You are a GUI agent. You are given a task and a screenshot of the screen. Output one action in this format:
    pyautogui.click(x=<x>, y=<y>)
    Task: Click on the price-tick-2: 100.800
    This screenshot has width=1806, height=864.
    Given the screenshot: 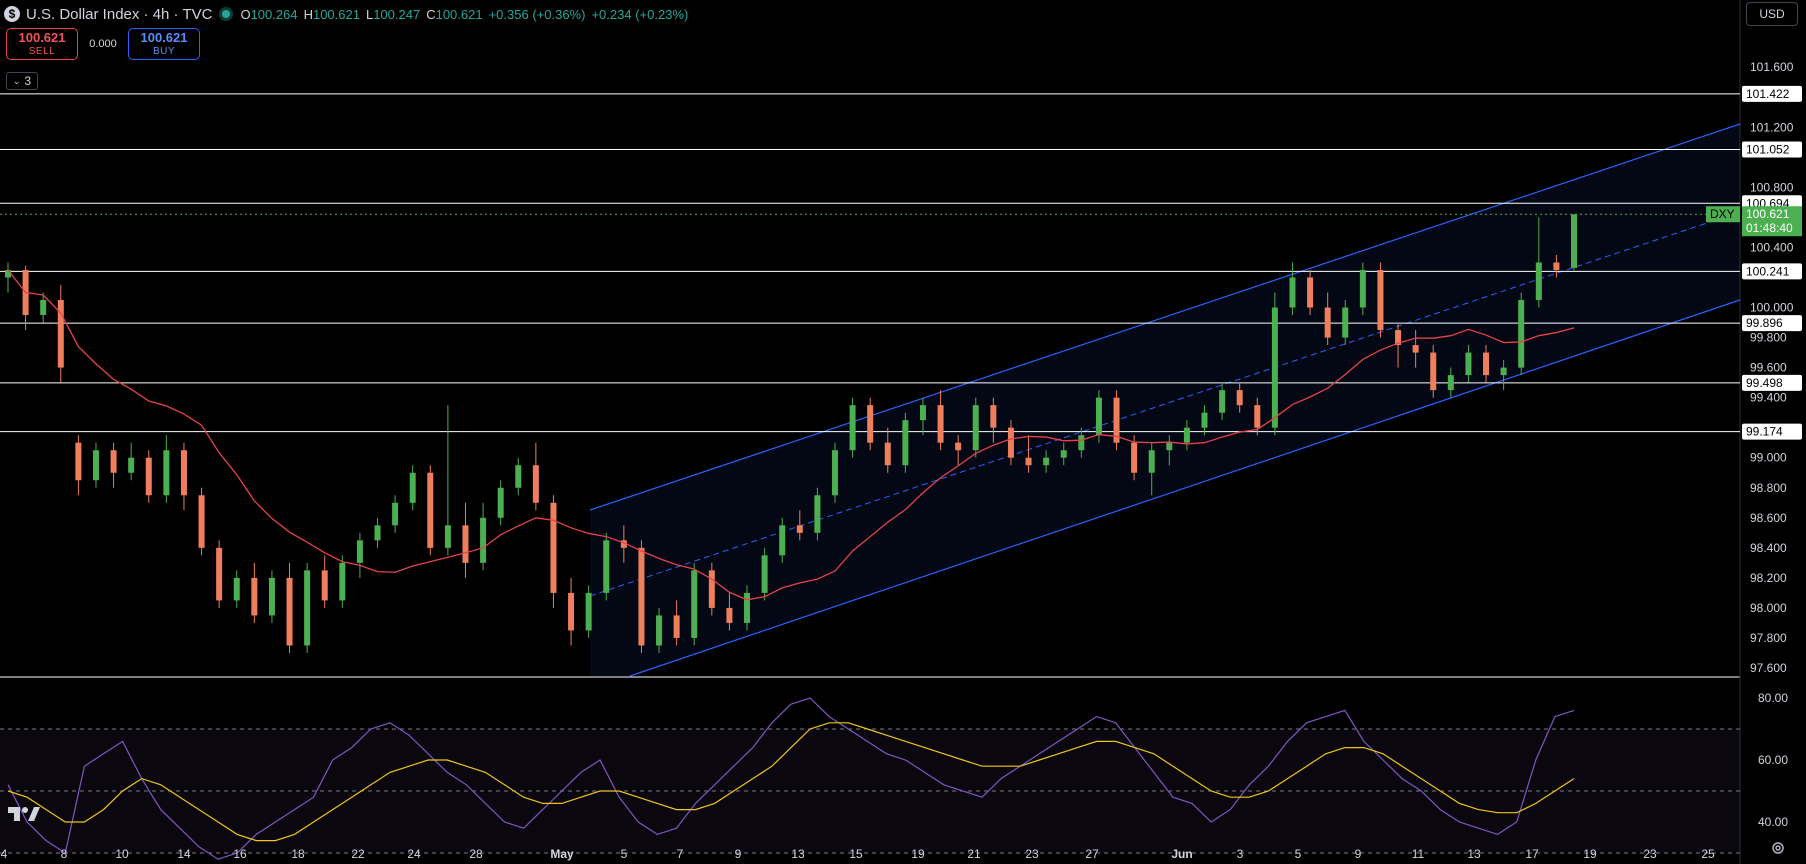 What is the action you would take?
    pyautogui.click(x=1772, y=187)
    